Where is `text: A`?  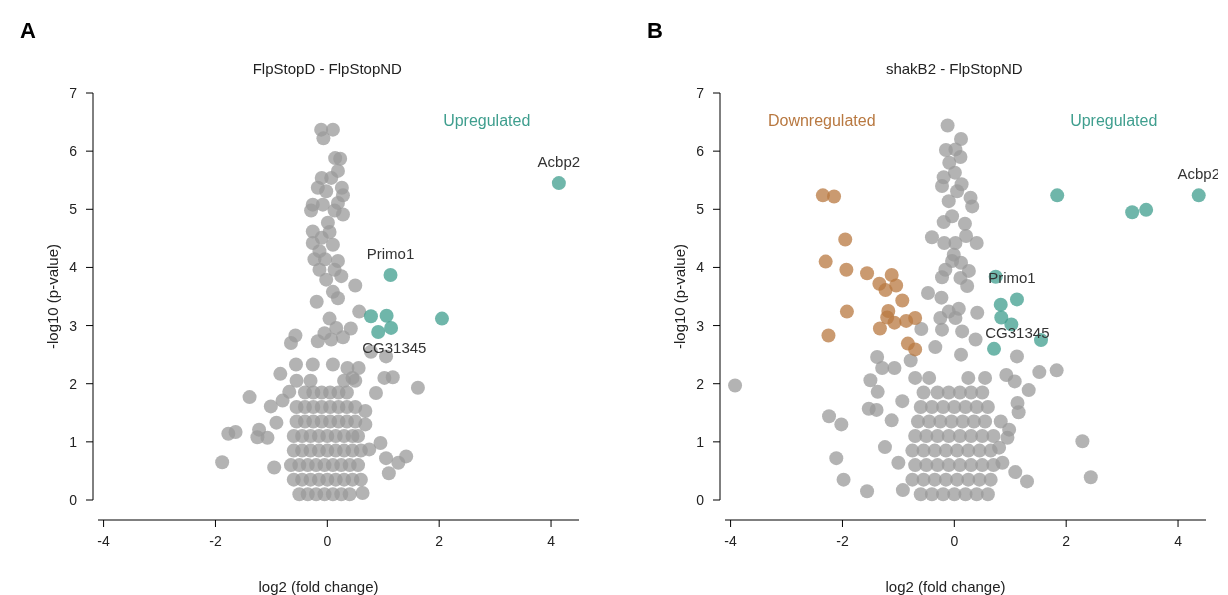
text: A is located at coordinates (28, 30).